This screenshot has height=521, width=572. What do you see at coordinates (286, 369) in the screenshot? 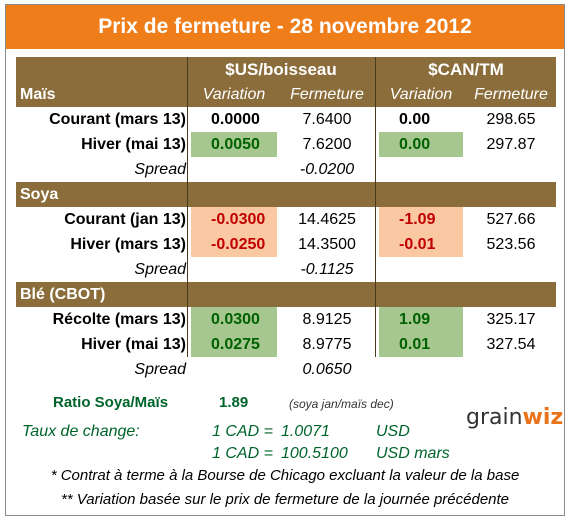
I see `spread-row: Spread 0.0650` at bounding box center [286, 369].